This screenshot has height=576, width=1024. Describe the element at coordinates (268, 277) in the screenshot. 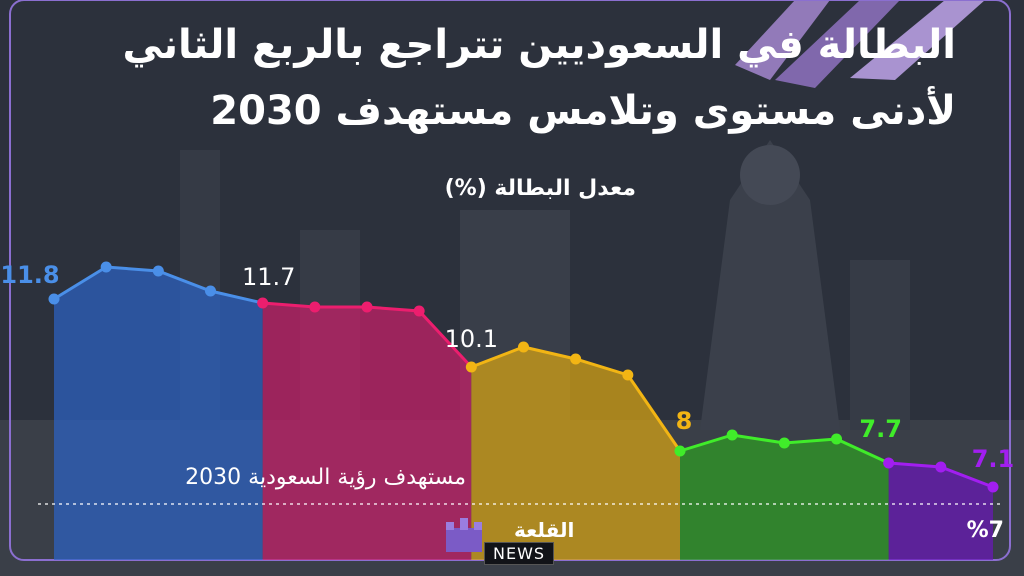

I see `data-label: 11.7` at that location.